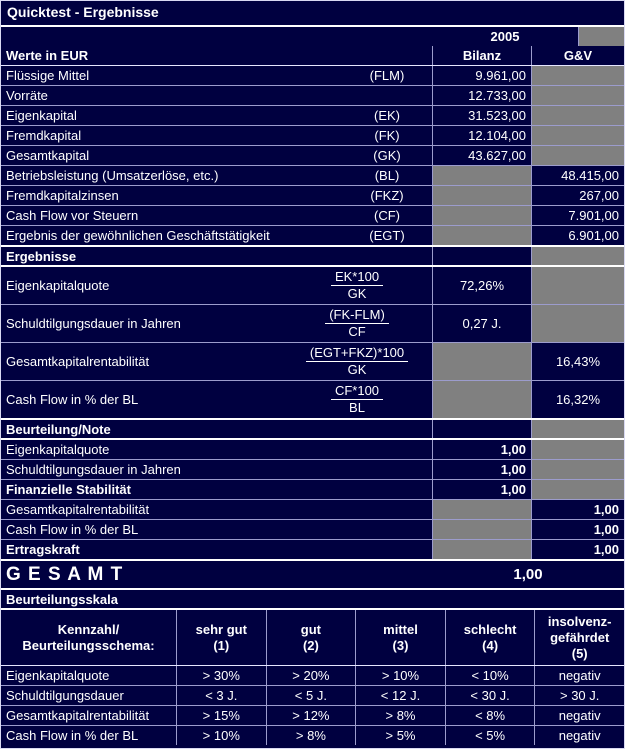  Describe the element at coordinates (216, 215) in the screenshot. I see `row-label-cell: Cash Flow vor Steuern (CF)` at that location.